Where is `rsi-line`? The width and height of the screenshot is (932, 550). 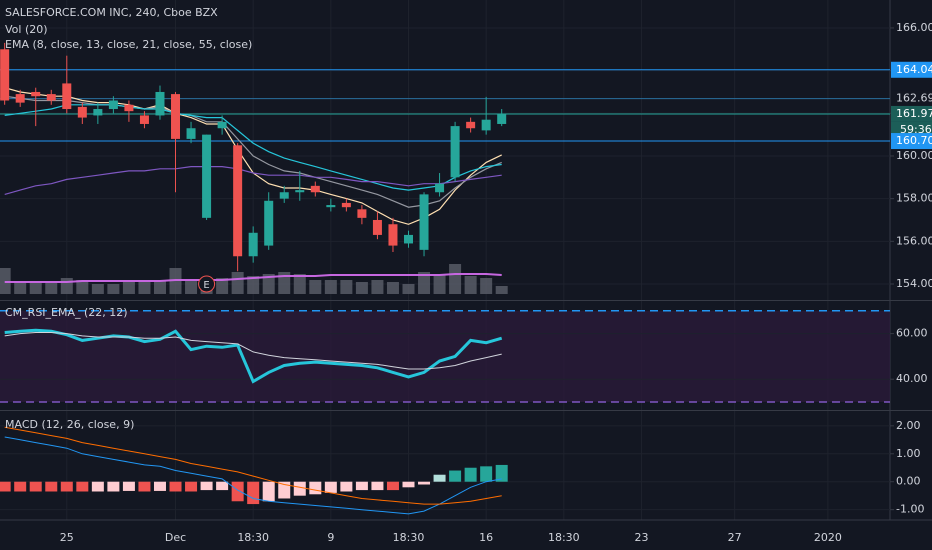
rsi-line is located at coordinates (253, 351).